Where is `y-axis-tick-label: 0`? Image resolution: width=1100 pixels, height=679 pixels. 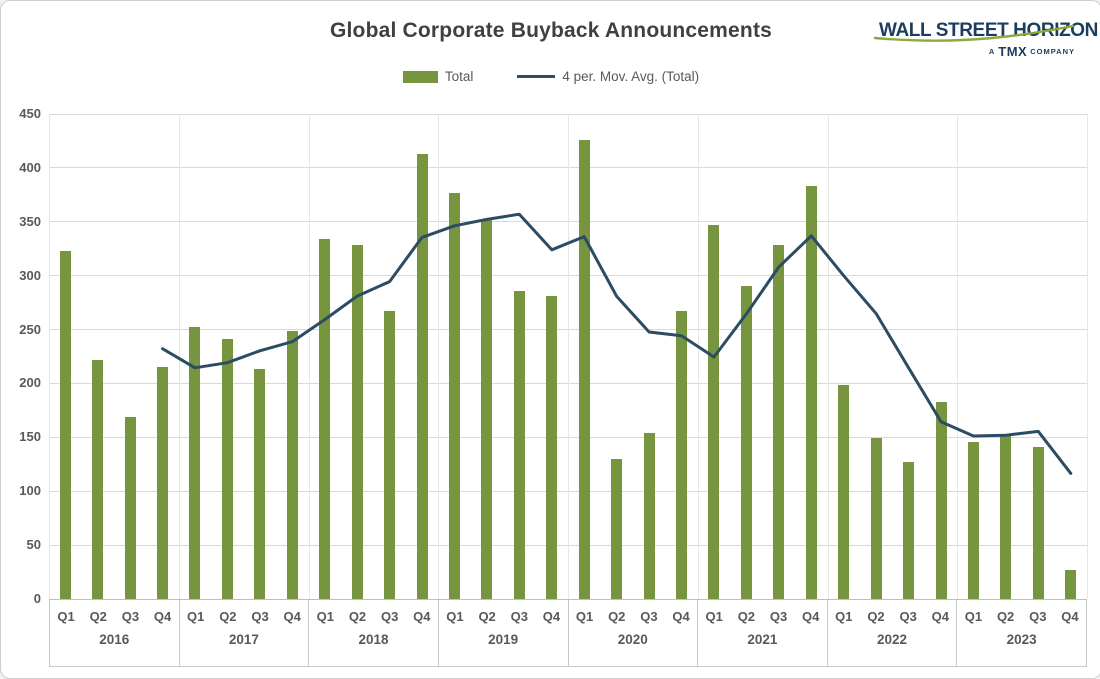
y-axis-tick-label: 0 is located at coordinates (37, 598).